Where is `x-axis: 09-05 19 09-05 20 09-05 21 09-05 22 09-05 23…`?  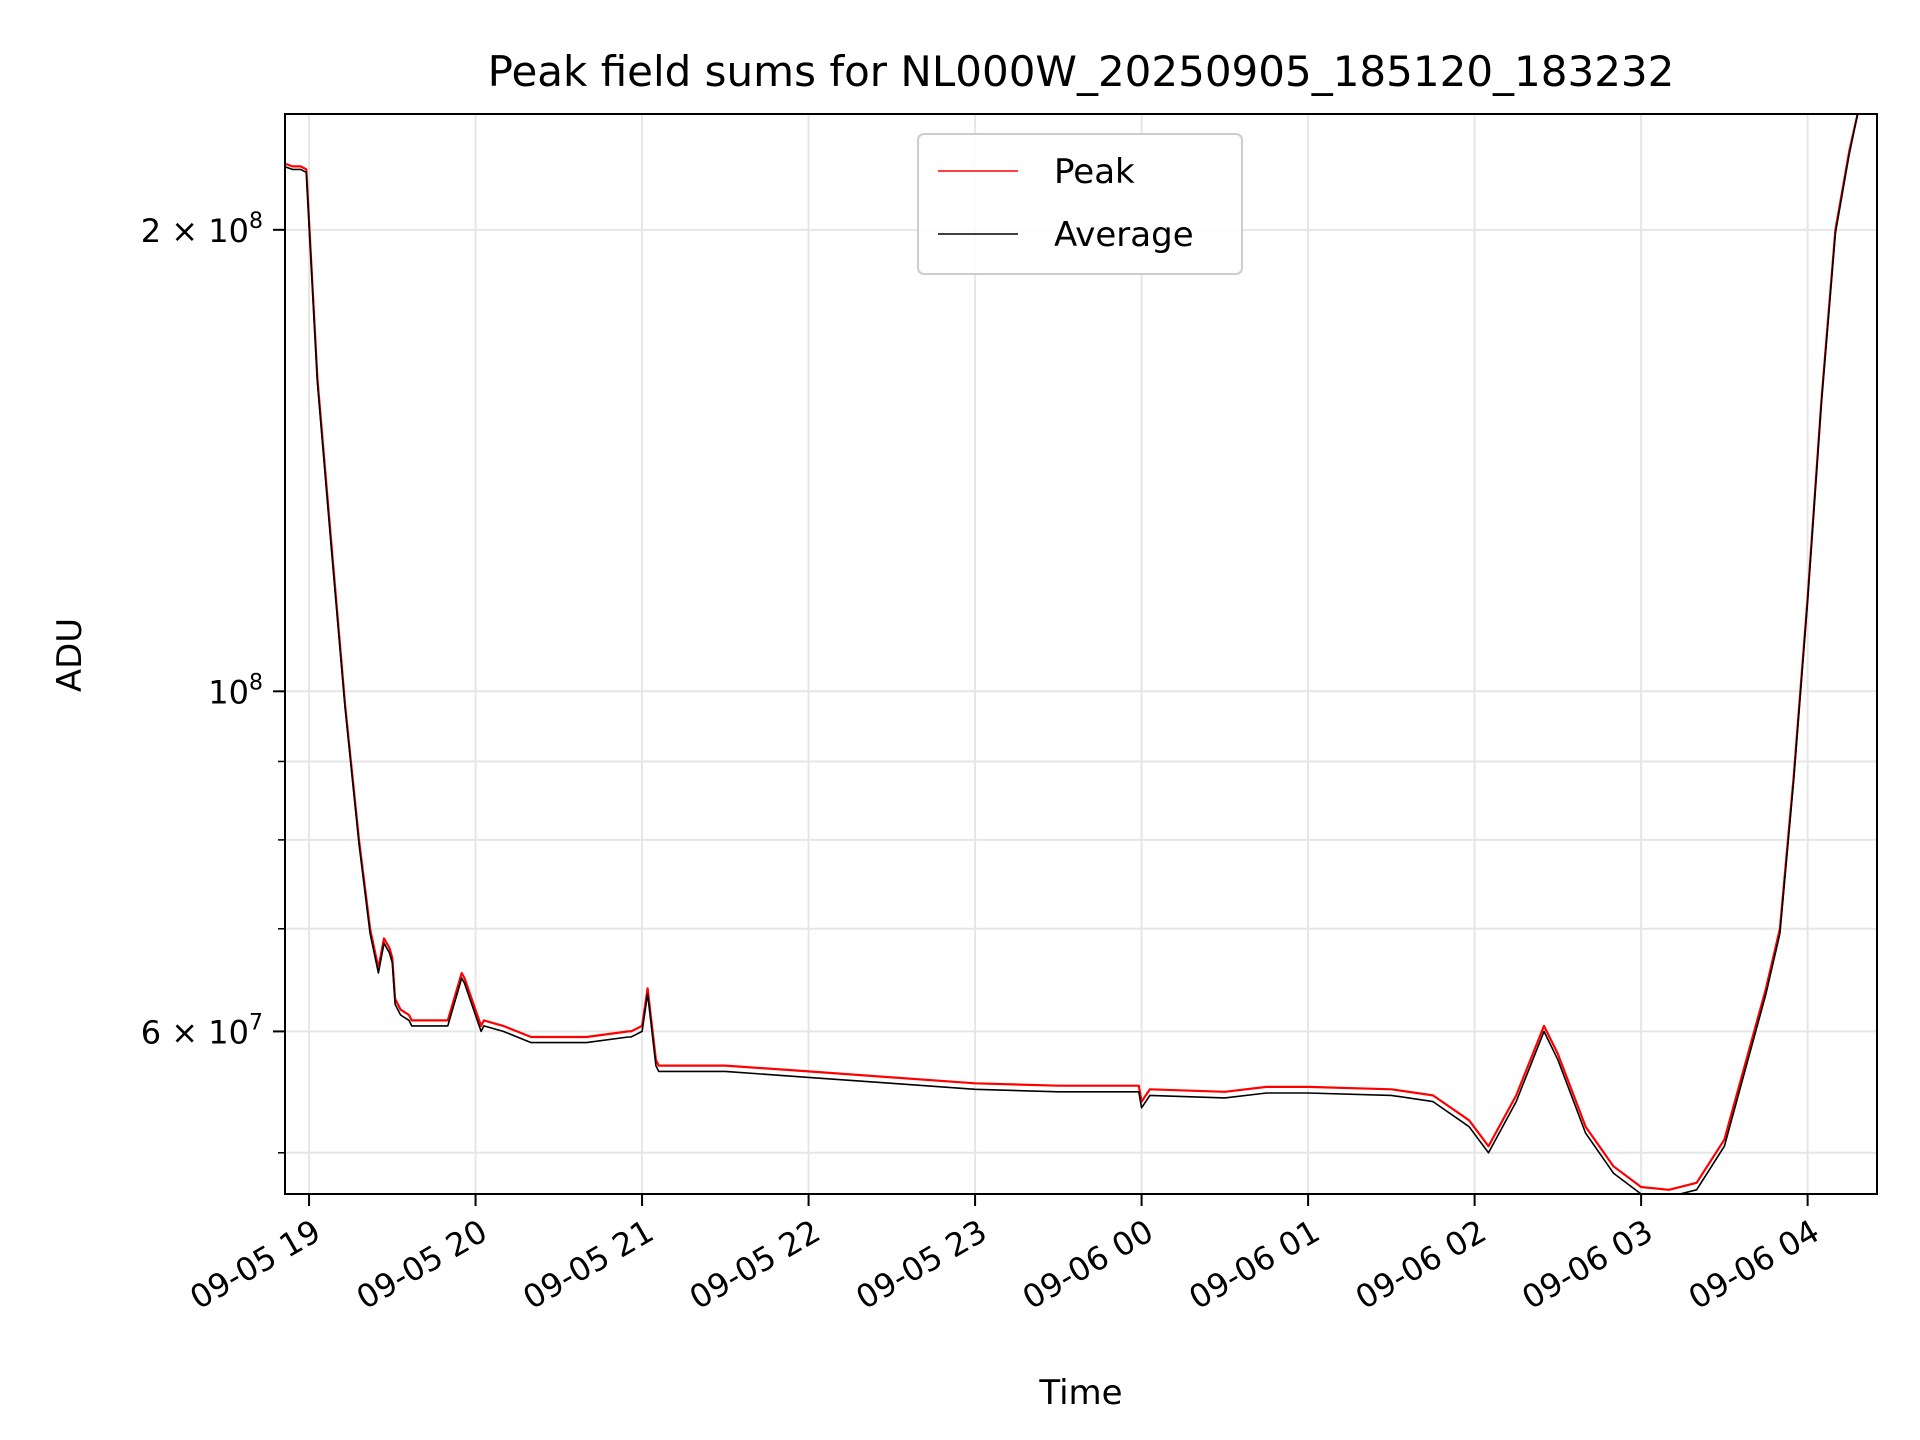
x-axis: 09-05 19 09-05 20 09-05 21 09-05 22 09-05 23… is located at coordinates (1004, 1255).